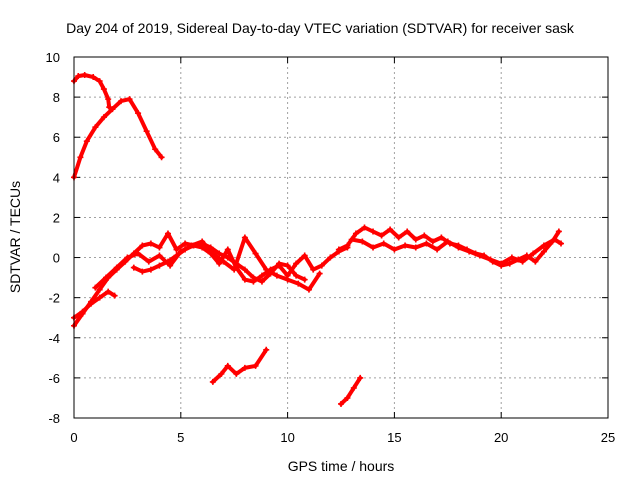  What do you see at coordinates (501, 437) in the screenshot?
I see `x-tick-label: 20` at bounding box center [501, 437].